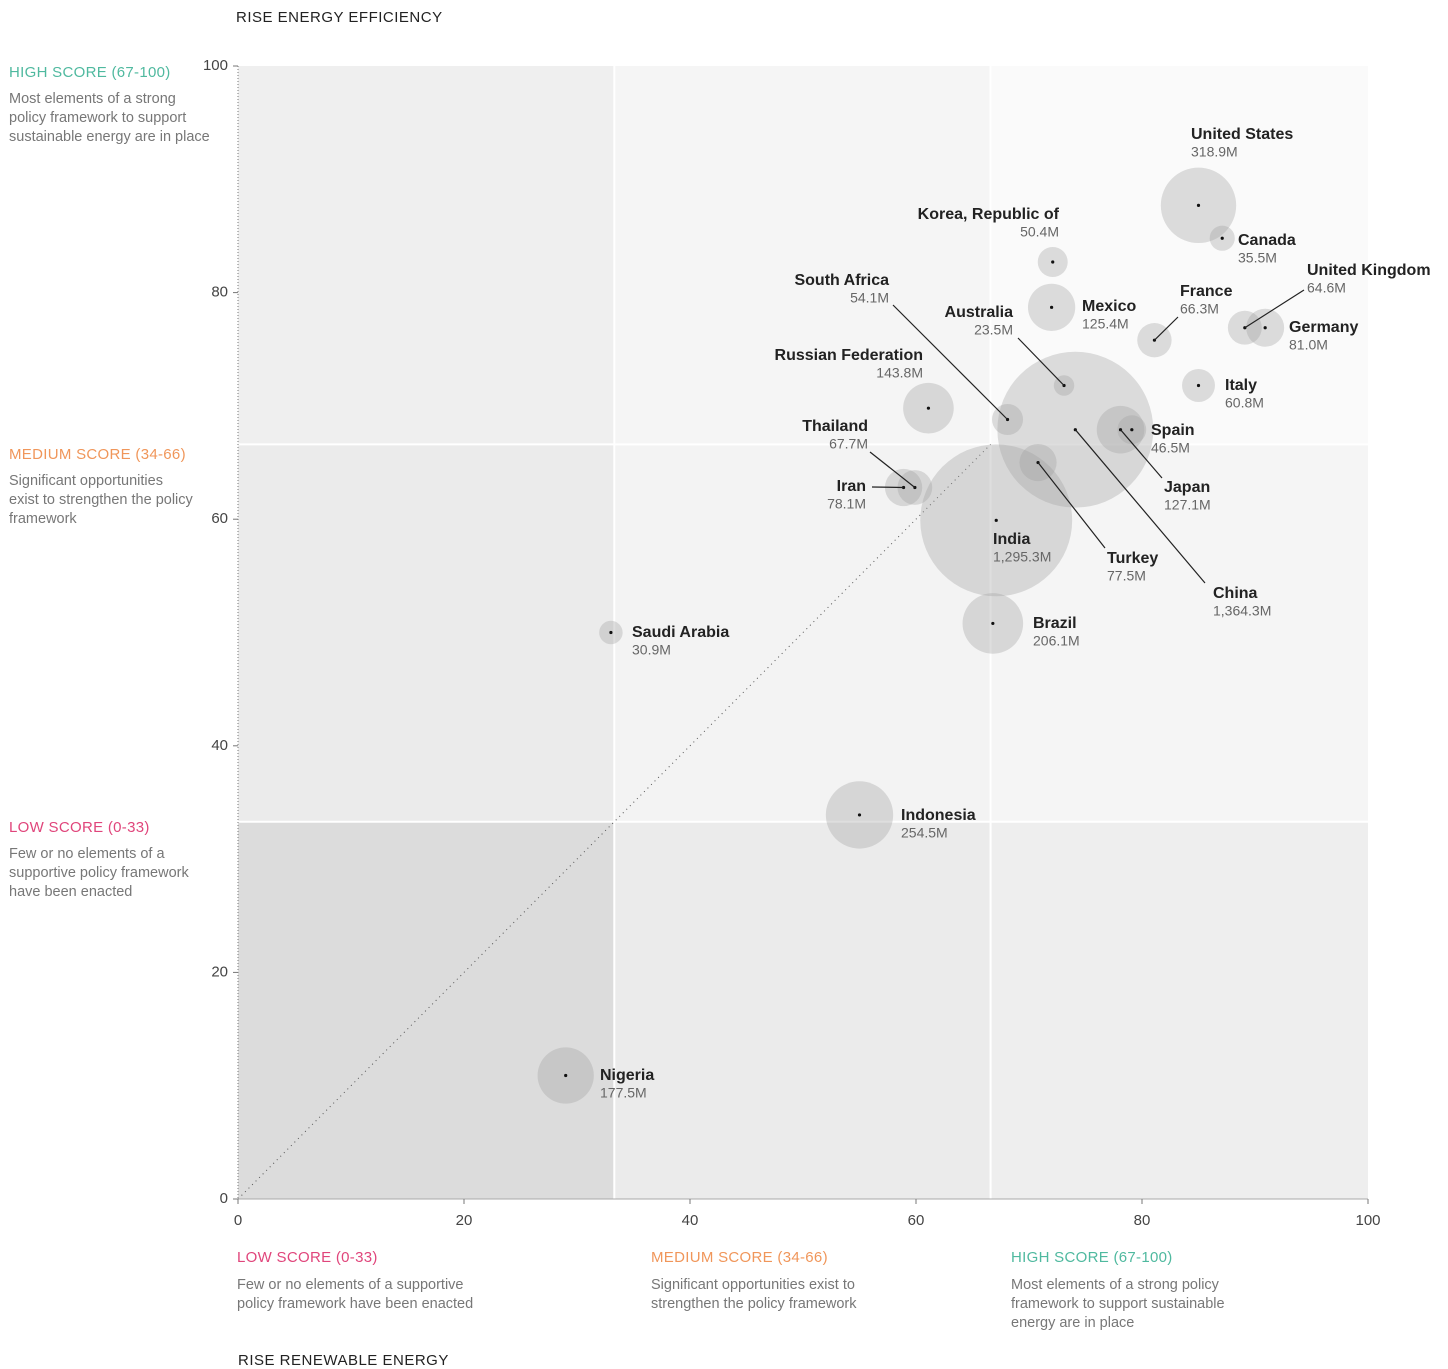 This screenshot has width=1448, height=1369. What do you see at coordinates (1011, 539) in the screenshot?
I see `country-label: India` at bounding box center [1011, 539].